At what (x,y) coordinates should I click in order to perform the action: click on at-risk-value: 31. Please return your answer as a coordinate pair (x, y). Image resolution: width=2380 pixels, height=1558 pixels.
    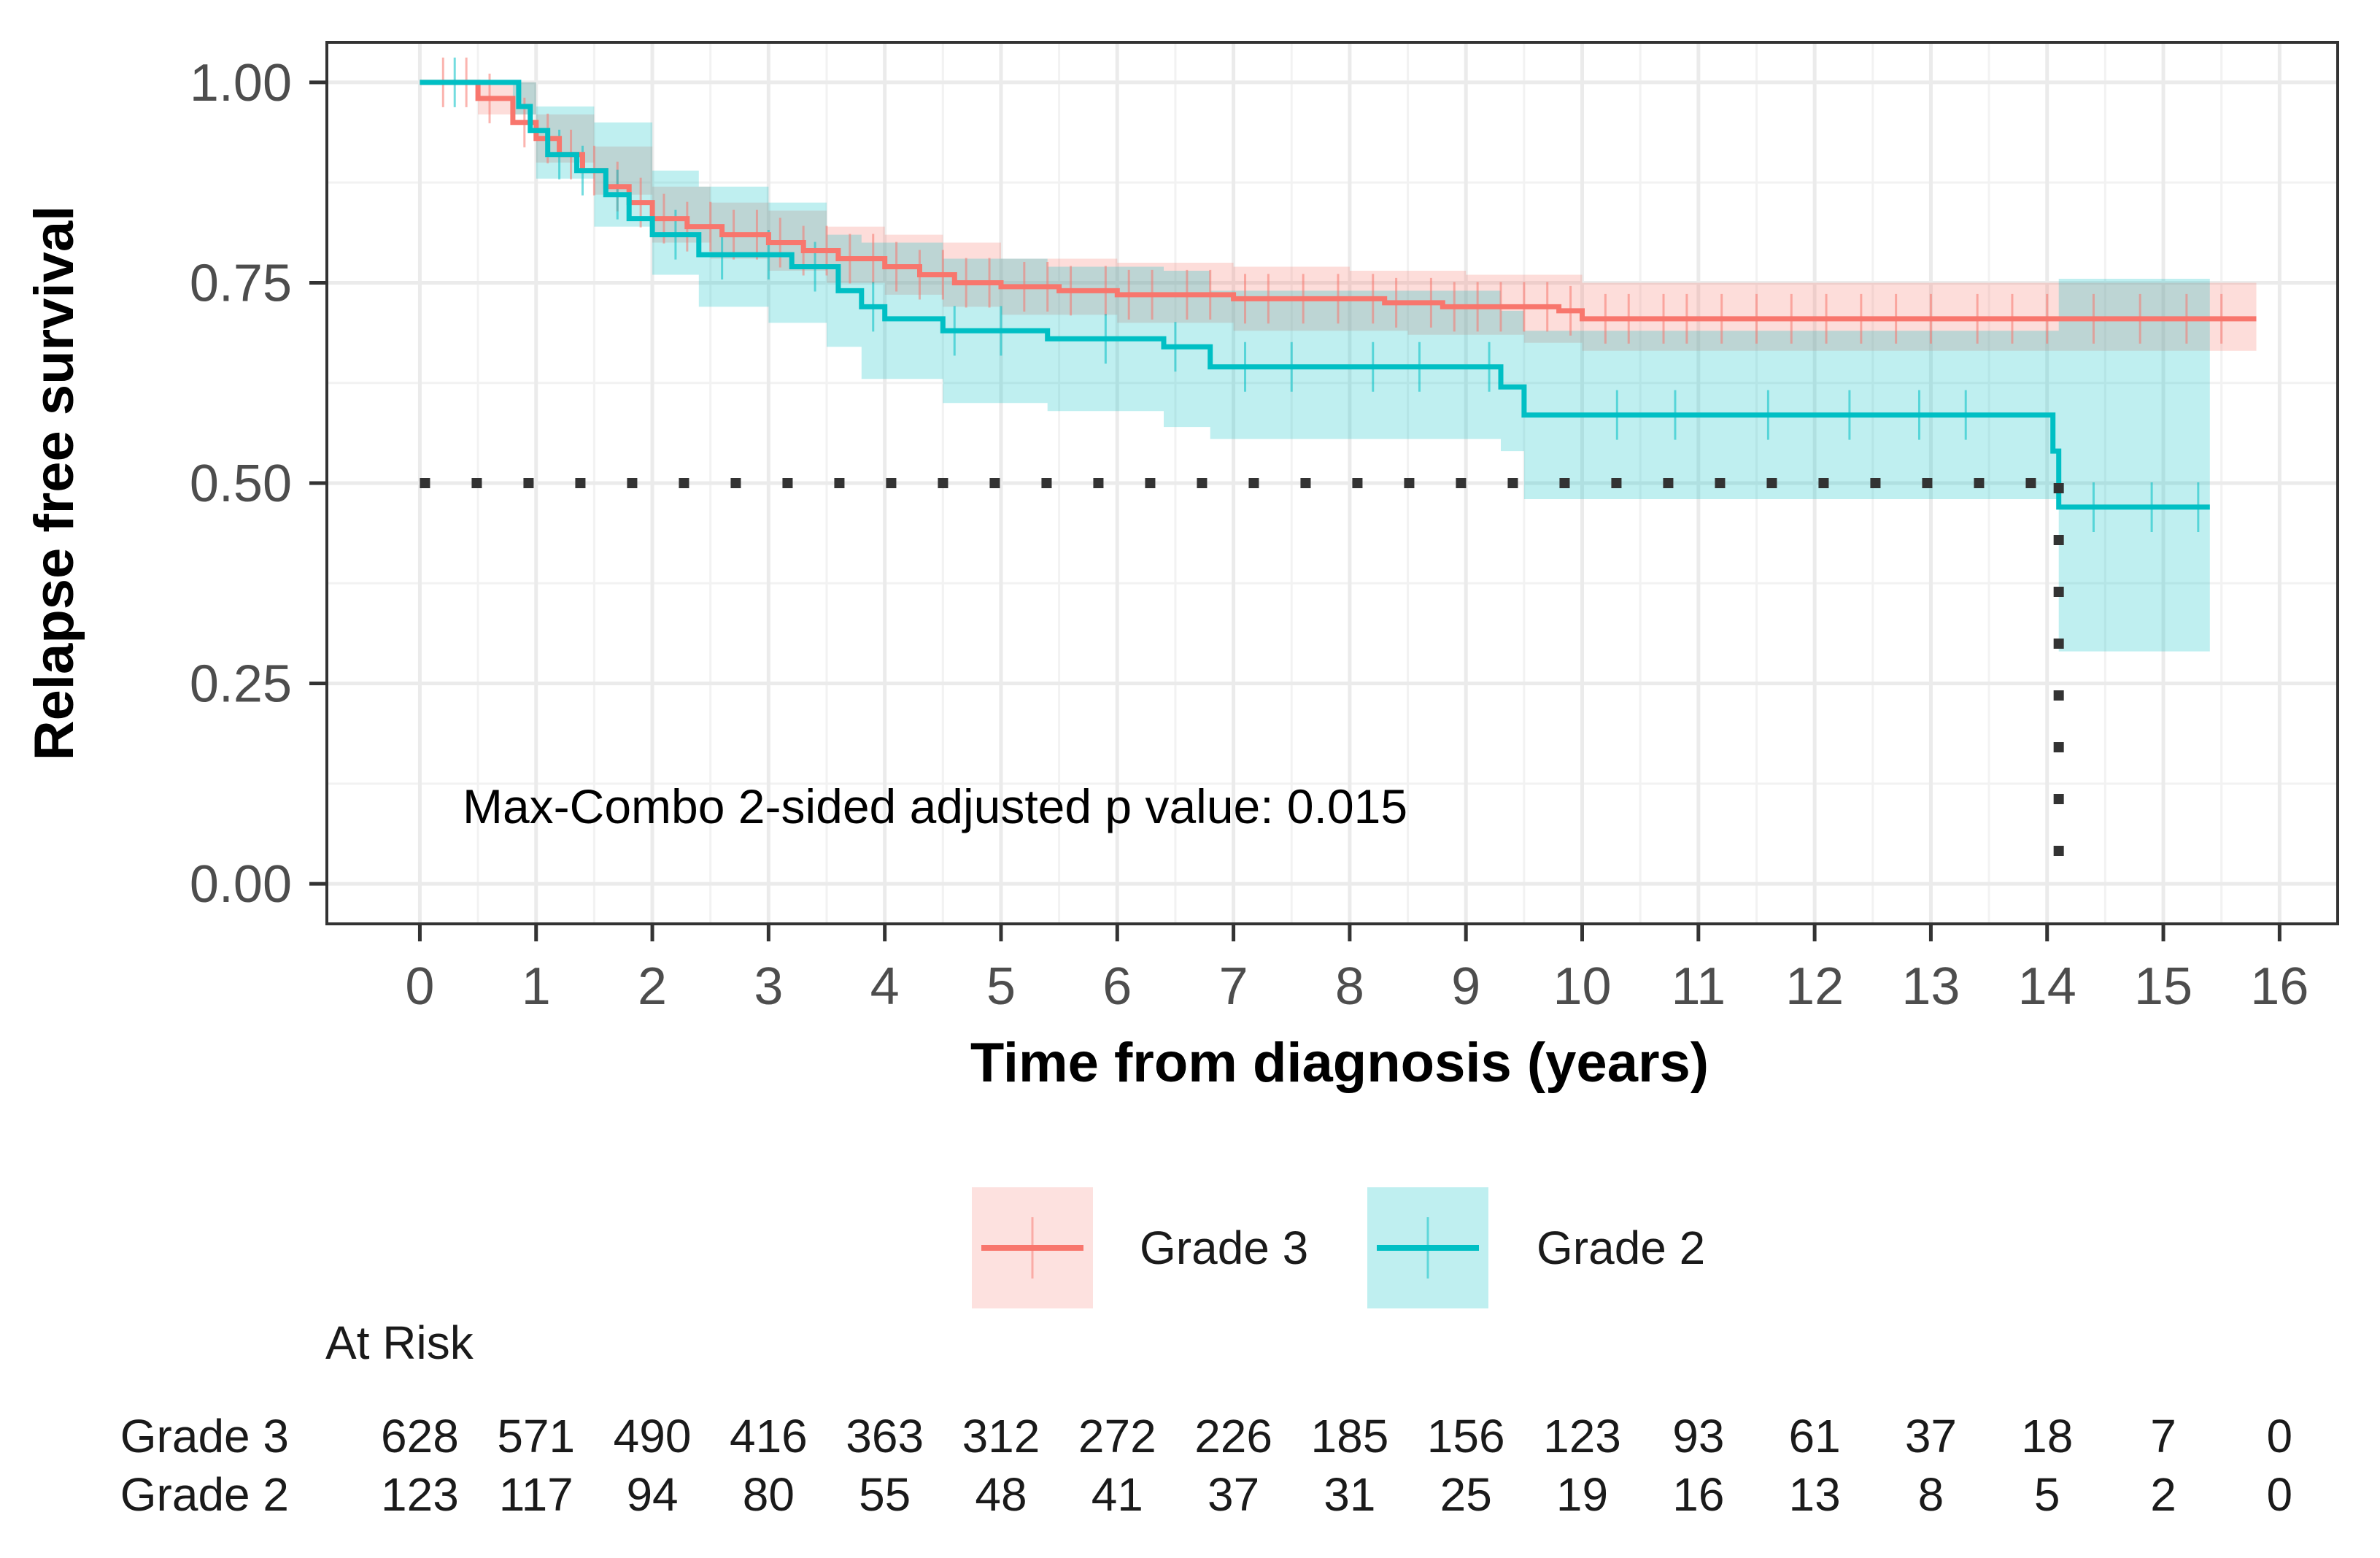
    Looking at the image, I should click on (1349, 1494).